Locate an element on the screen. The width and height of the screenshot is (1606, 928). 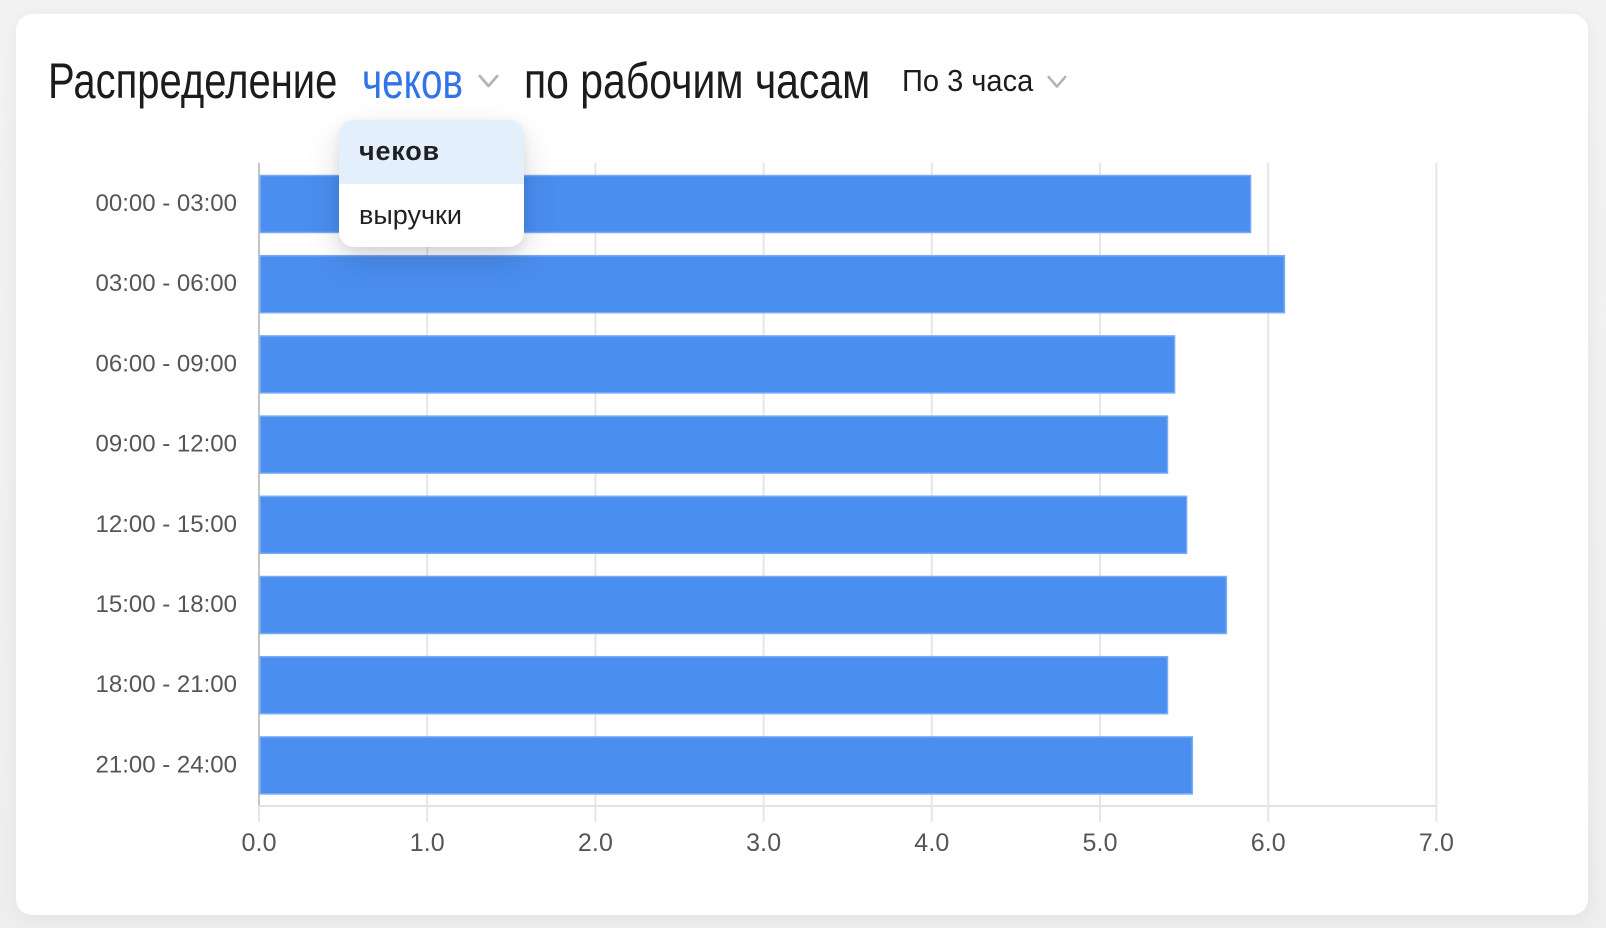
svg-text: 06:00 - 09:00 is located at coordinates (166, 363).